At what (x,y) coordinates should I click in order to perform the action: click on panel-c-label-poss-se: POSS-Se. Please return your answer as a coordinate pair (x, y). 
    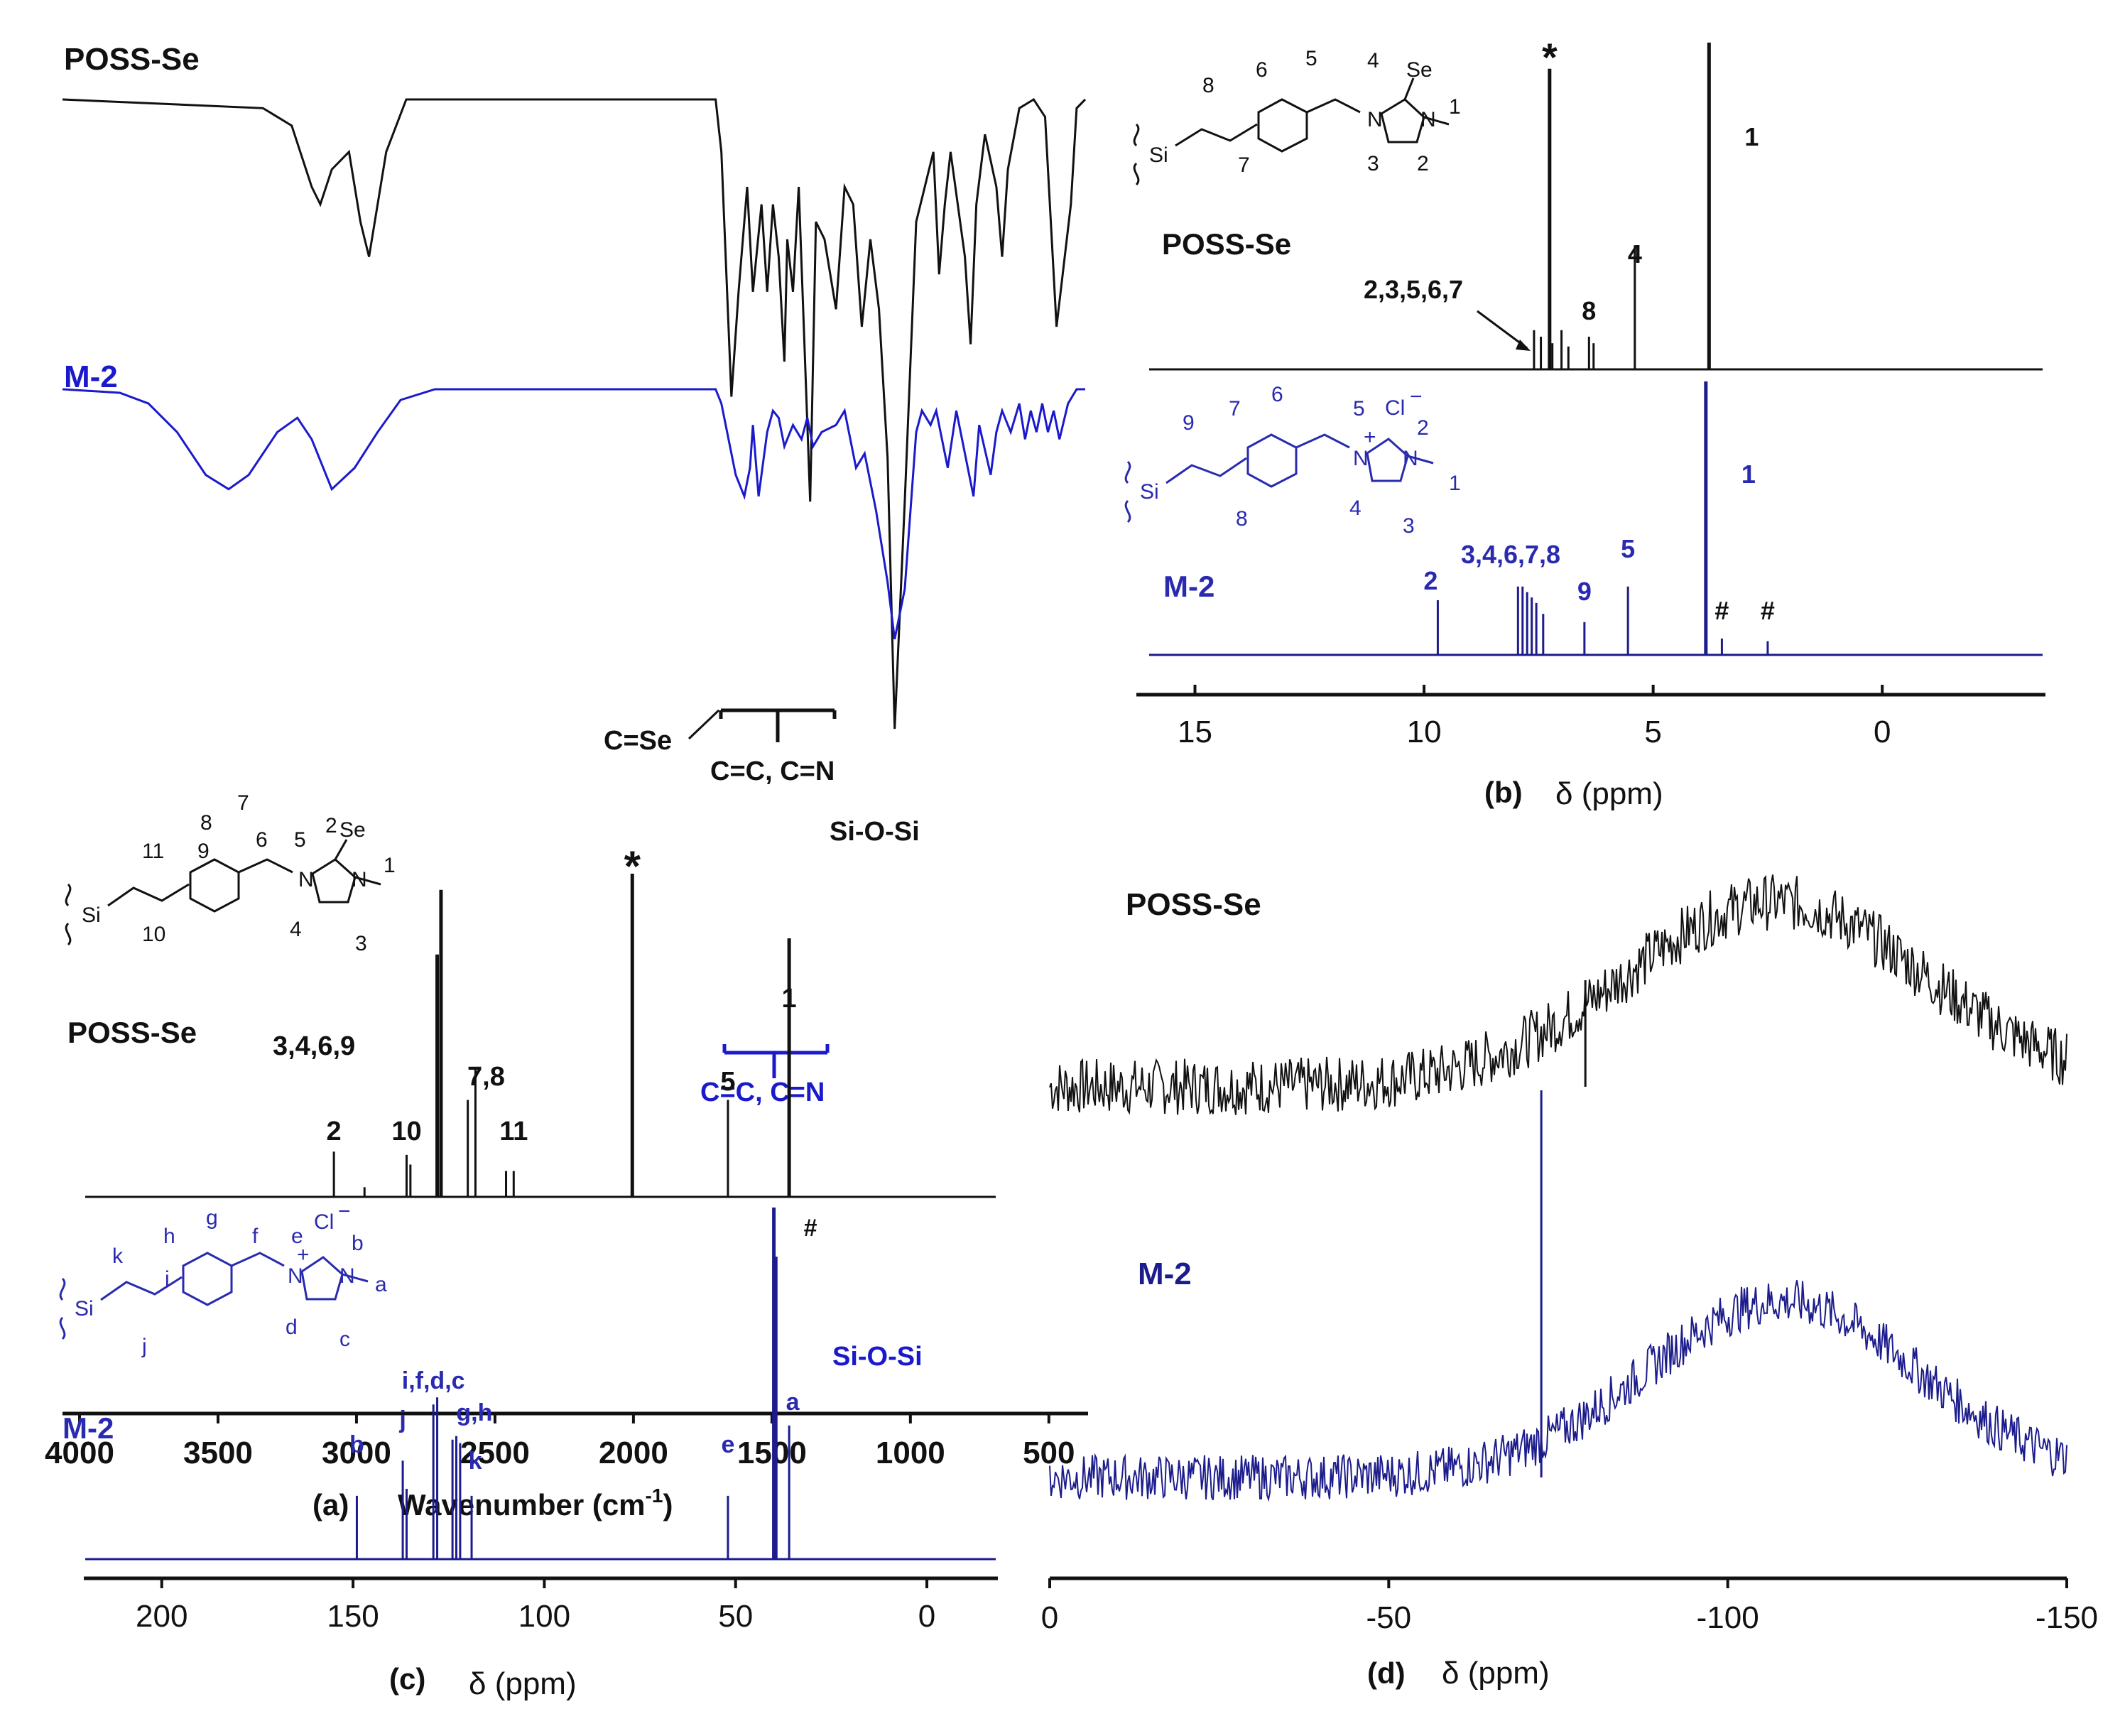
    Looking at the image, I should click on (132, 1032).